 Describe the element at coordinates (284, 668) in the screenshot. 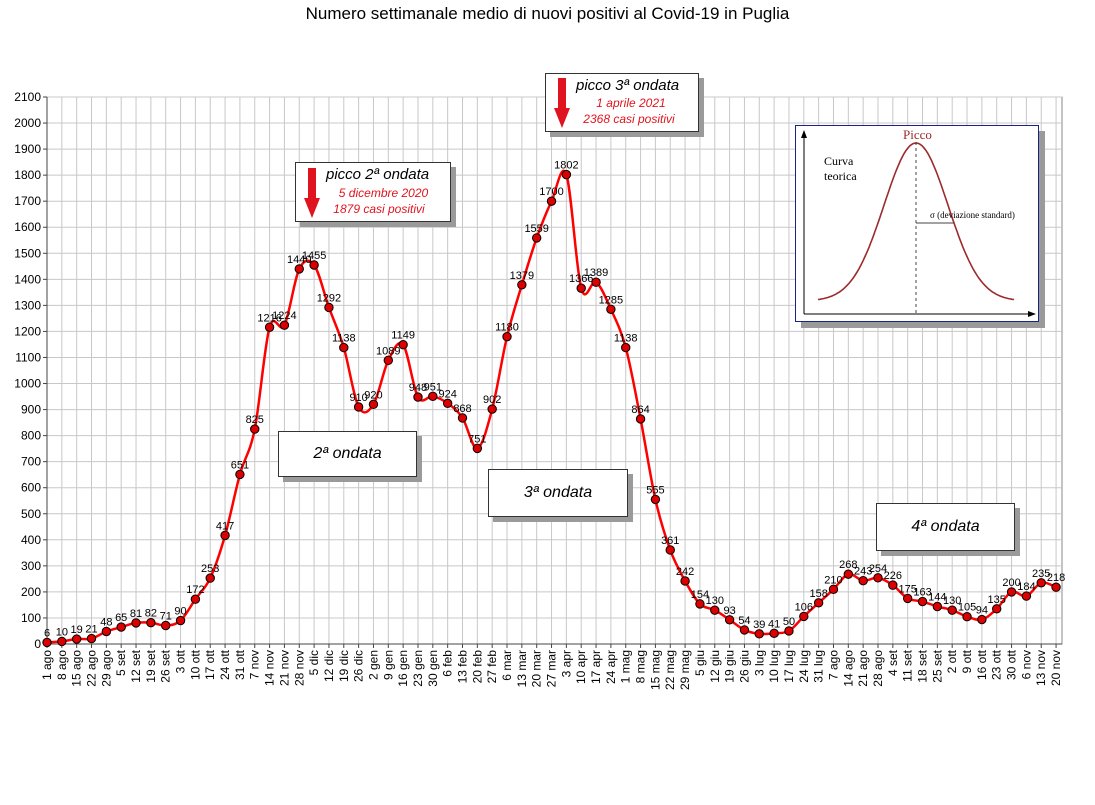

I see `x-tick-label: 21 nov` at that location.